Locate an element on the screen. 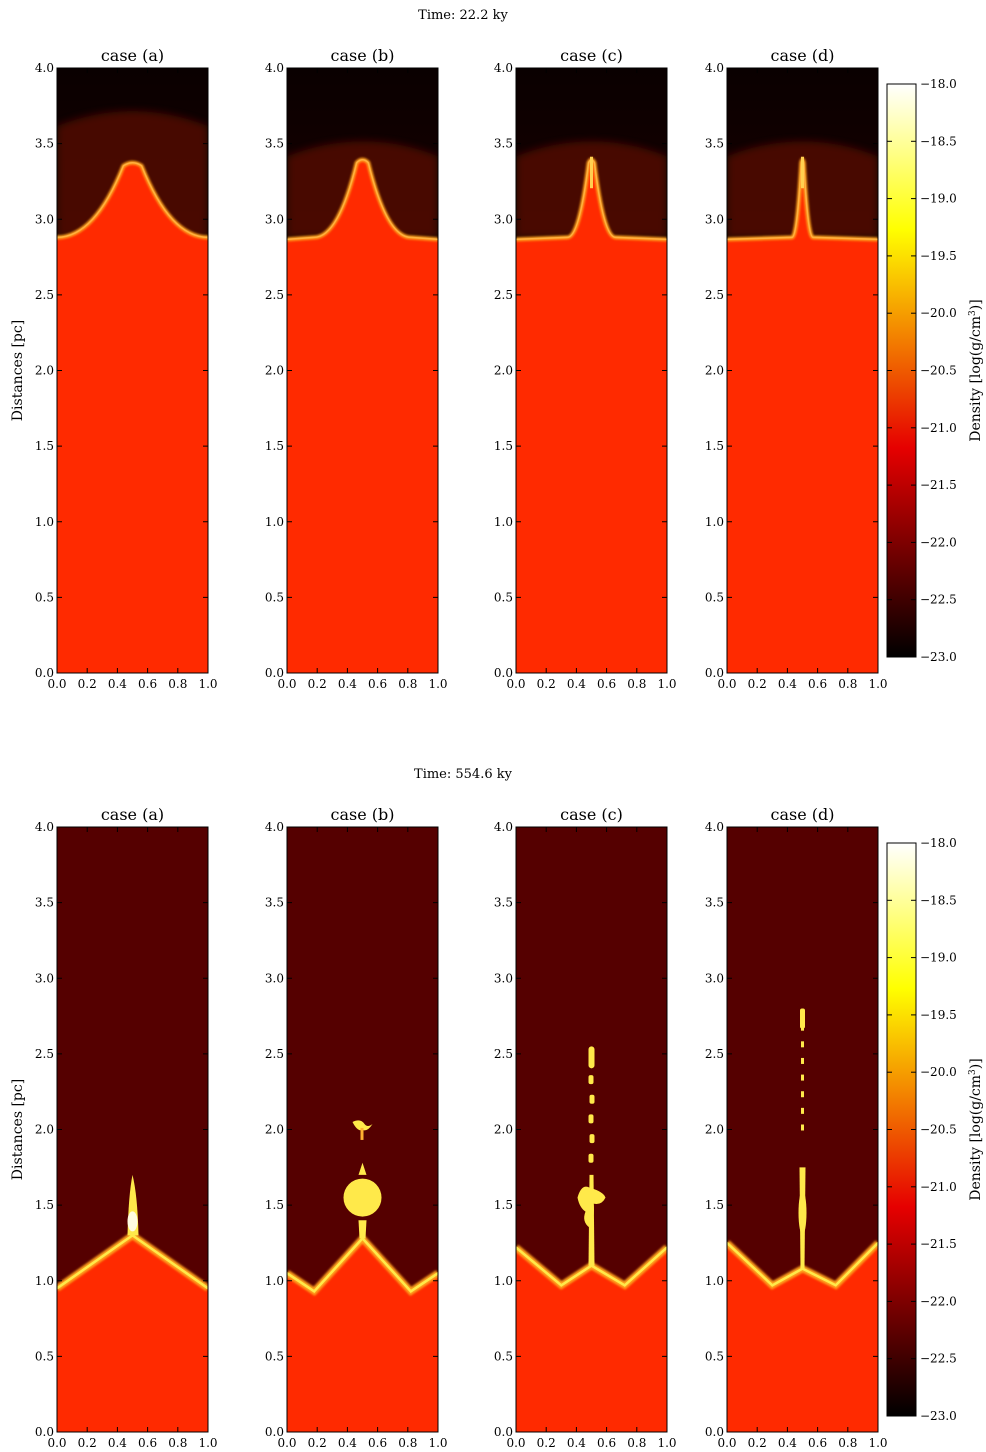  spike-tip is located at coordinates (802, 172).